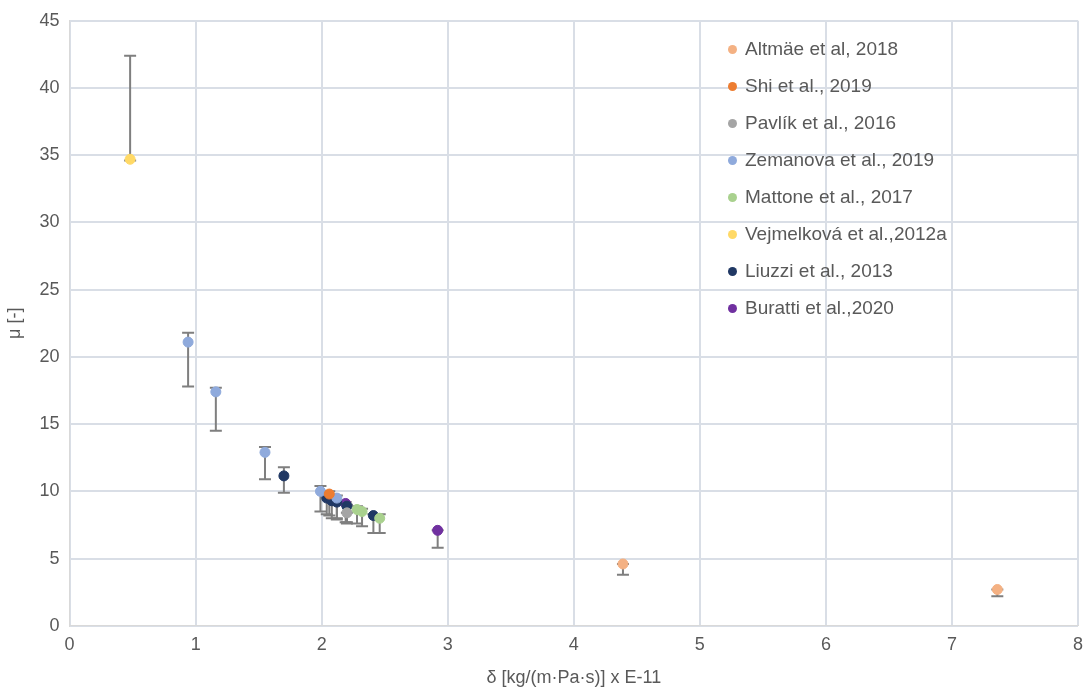 Image resolution: width=1091 pixels, height=693 pixels. What do you see at coordinates (822, 49) in the screenshot?
I see `legend-label: Altmäe et al, 2018` at bounding box center [822, 49].